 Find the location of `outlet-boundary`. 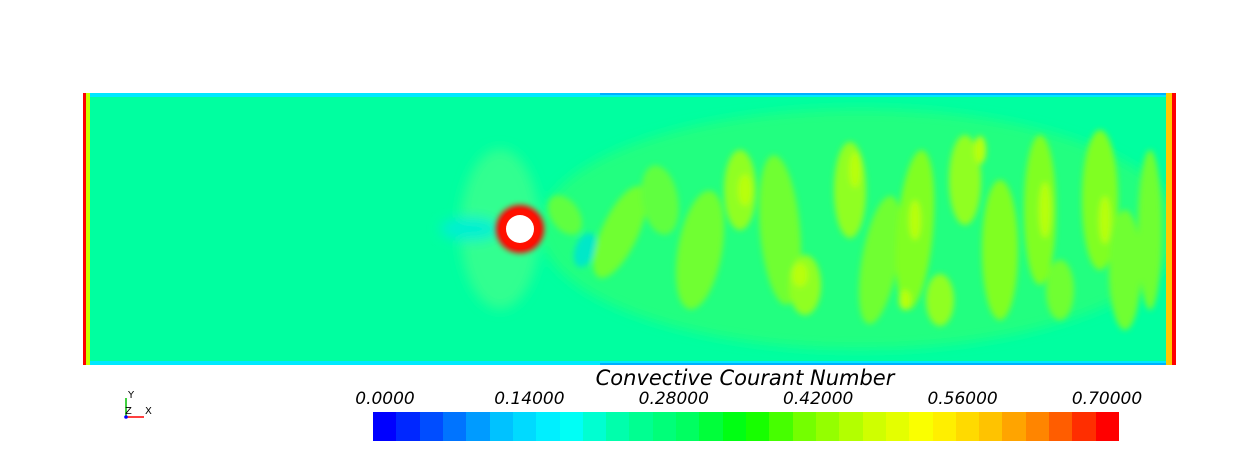

outlet-boundary is located at coordinates (1174, 229).